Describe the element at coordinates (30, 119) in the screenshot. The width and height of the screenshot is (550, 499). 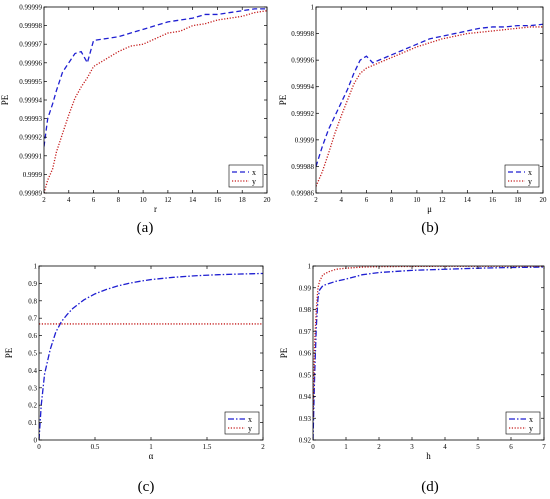
I see `y-tick-label: 0.99993` at that location.